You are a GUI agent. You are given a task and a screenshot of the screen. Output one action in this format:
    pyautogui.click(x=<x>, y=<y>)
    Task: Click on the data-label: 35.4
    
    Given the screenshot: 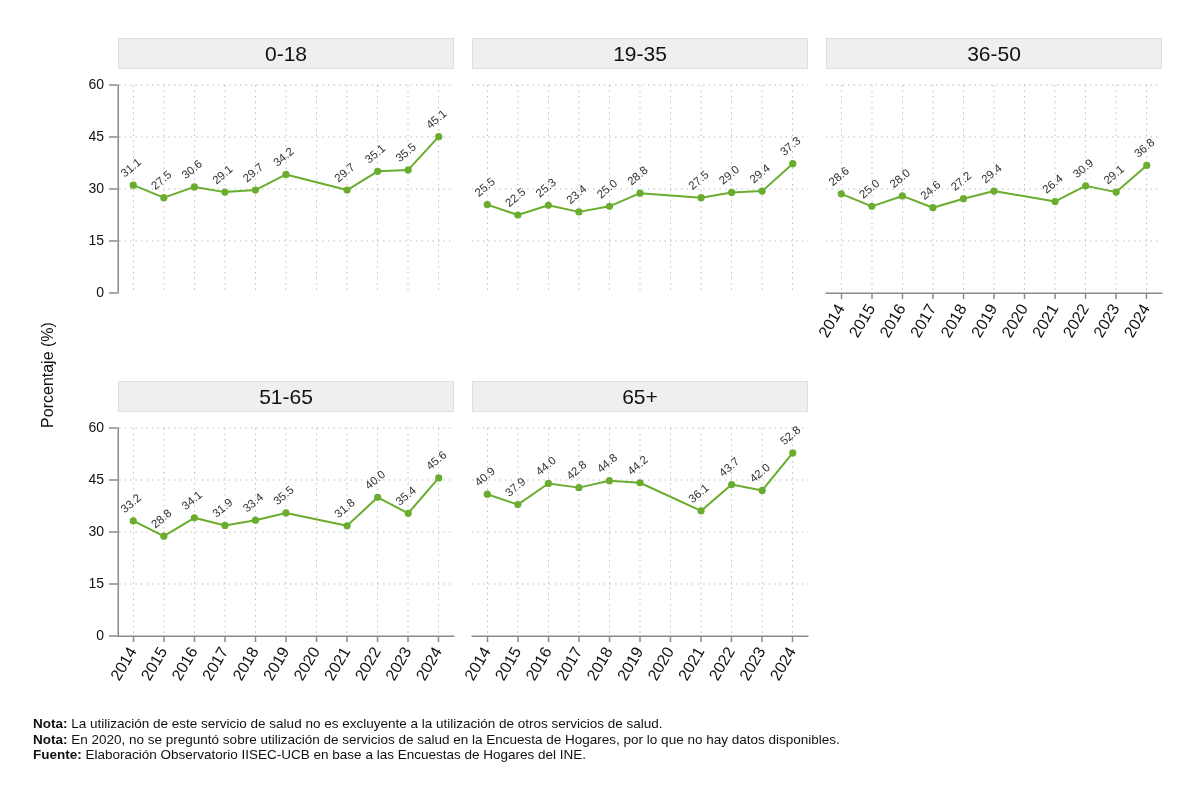 What is the action you would take?
    pyautogui.click(x=406, y=495)
    